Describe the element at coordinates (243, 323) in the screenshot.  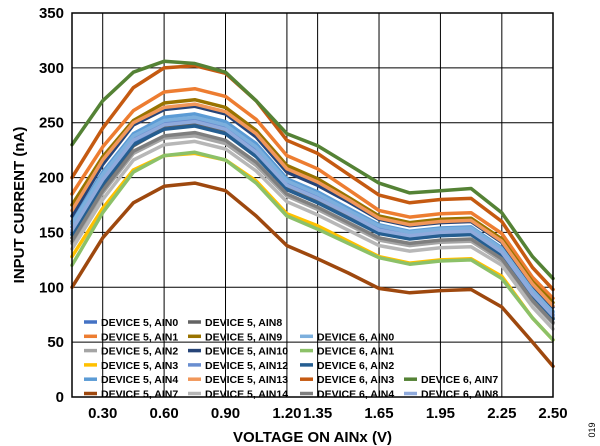
I see `legend-label: DEVICE 5, AIN8` at that location.